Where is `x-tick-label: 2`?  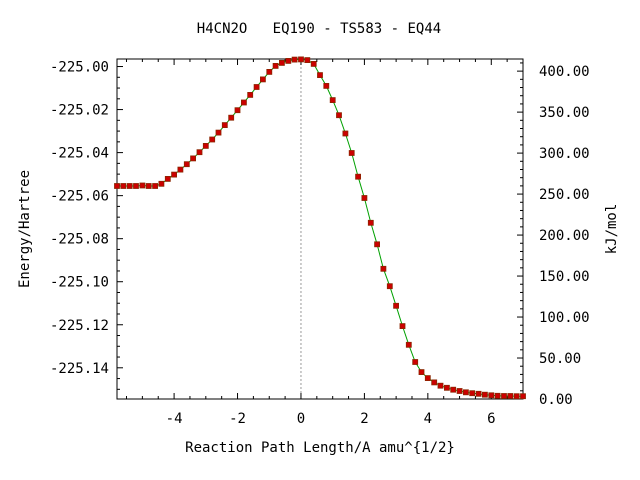
x-tick-label: 2 is located at coordinates (364, 419).